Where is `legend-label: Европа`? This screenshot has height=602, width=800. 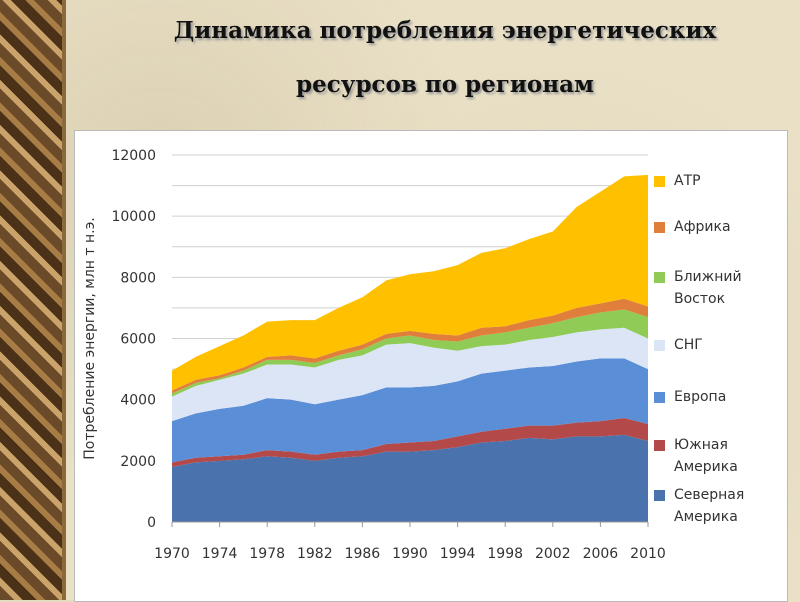 legend-label: Европа is located at coordinates (700, 397).